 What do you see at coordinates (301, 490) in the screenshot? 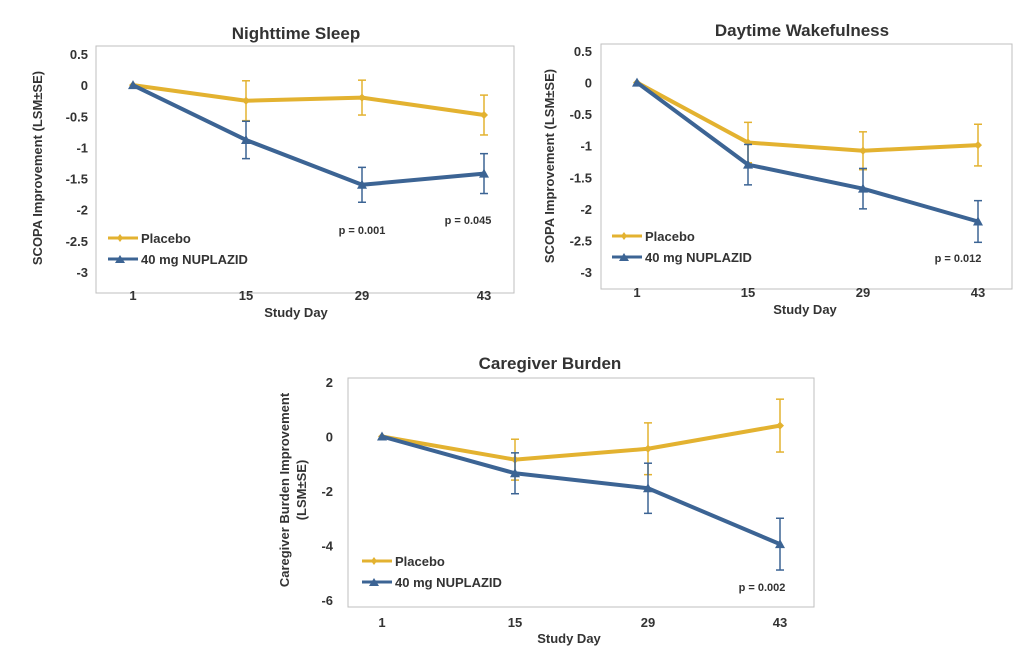
I see `y-axis-label-line-2: (LSM±SE)` at bounding box center [301, 490].